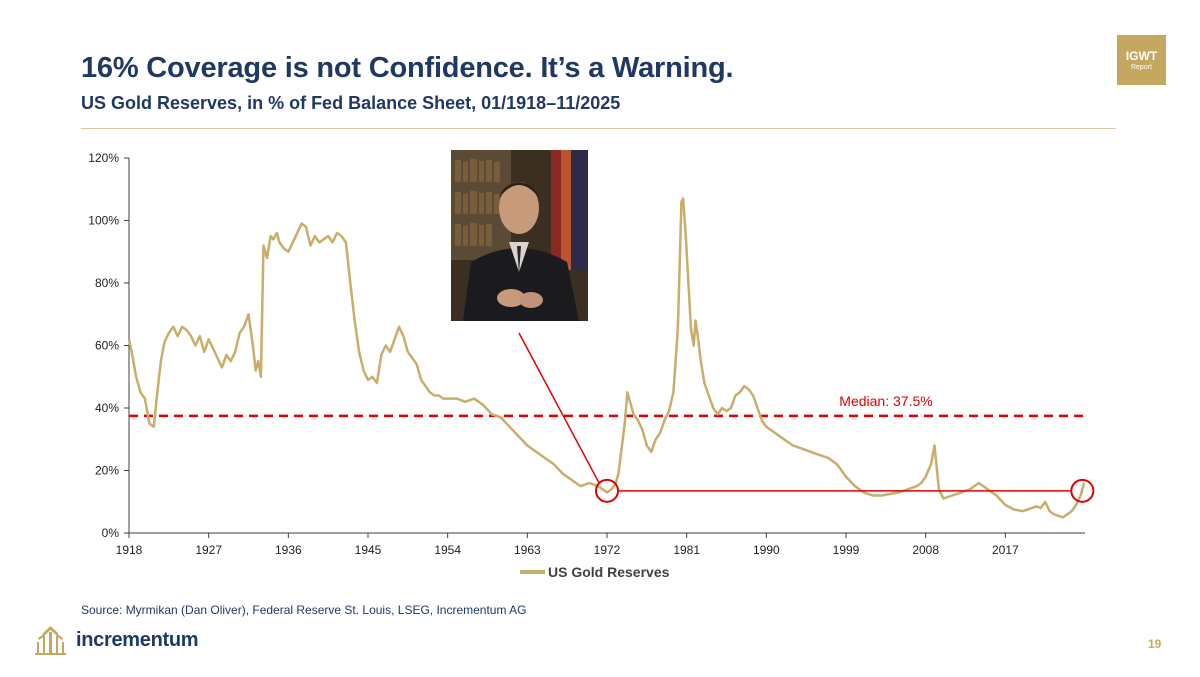  What do you see at coordinates (885, 401) in the screenshot?
I see `median-label: Median: 37.5%` at bounding box center [885, 401].